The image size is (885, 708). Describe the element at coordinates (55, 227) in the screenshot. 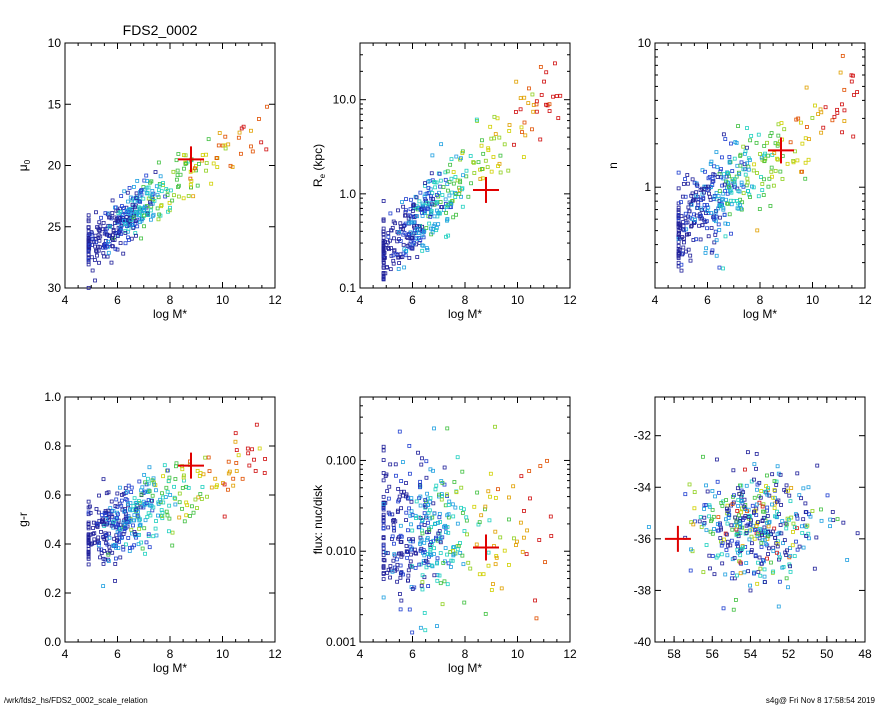

I see `y-tick-label: 25` at that location.